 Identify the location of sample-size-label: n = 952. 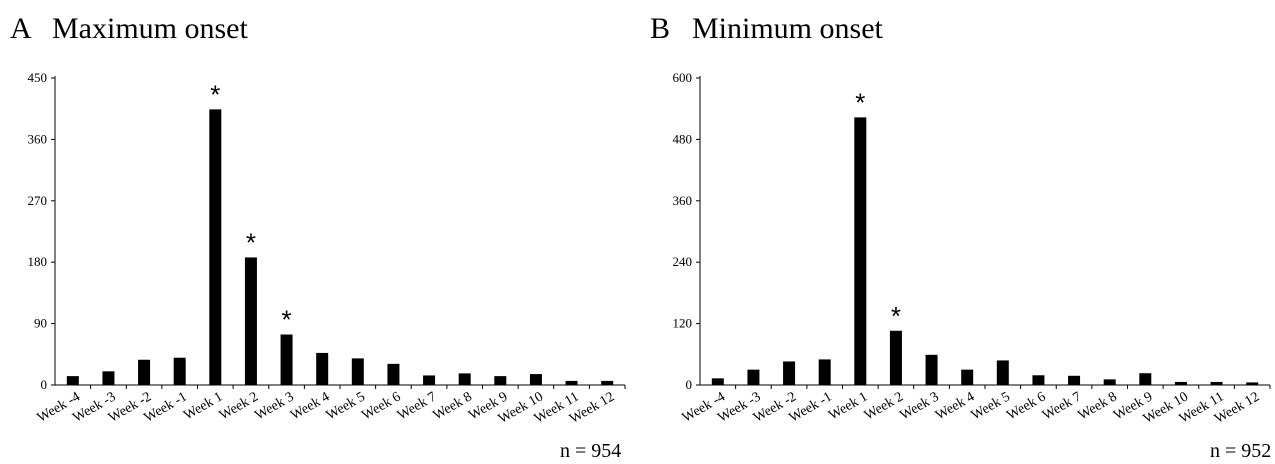
(1241, 451).